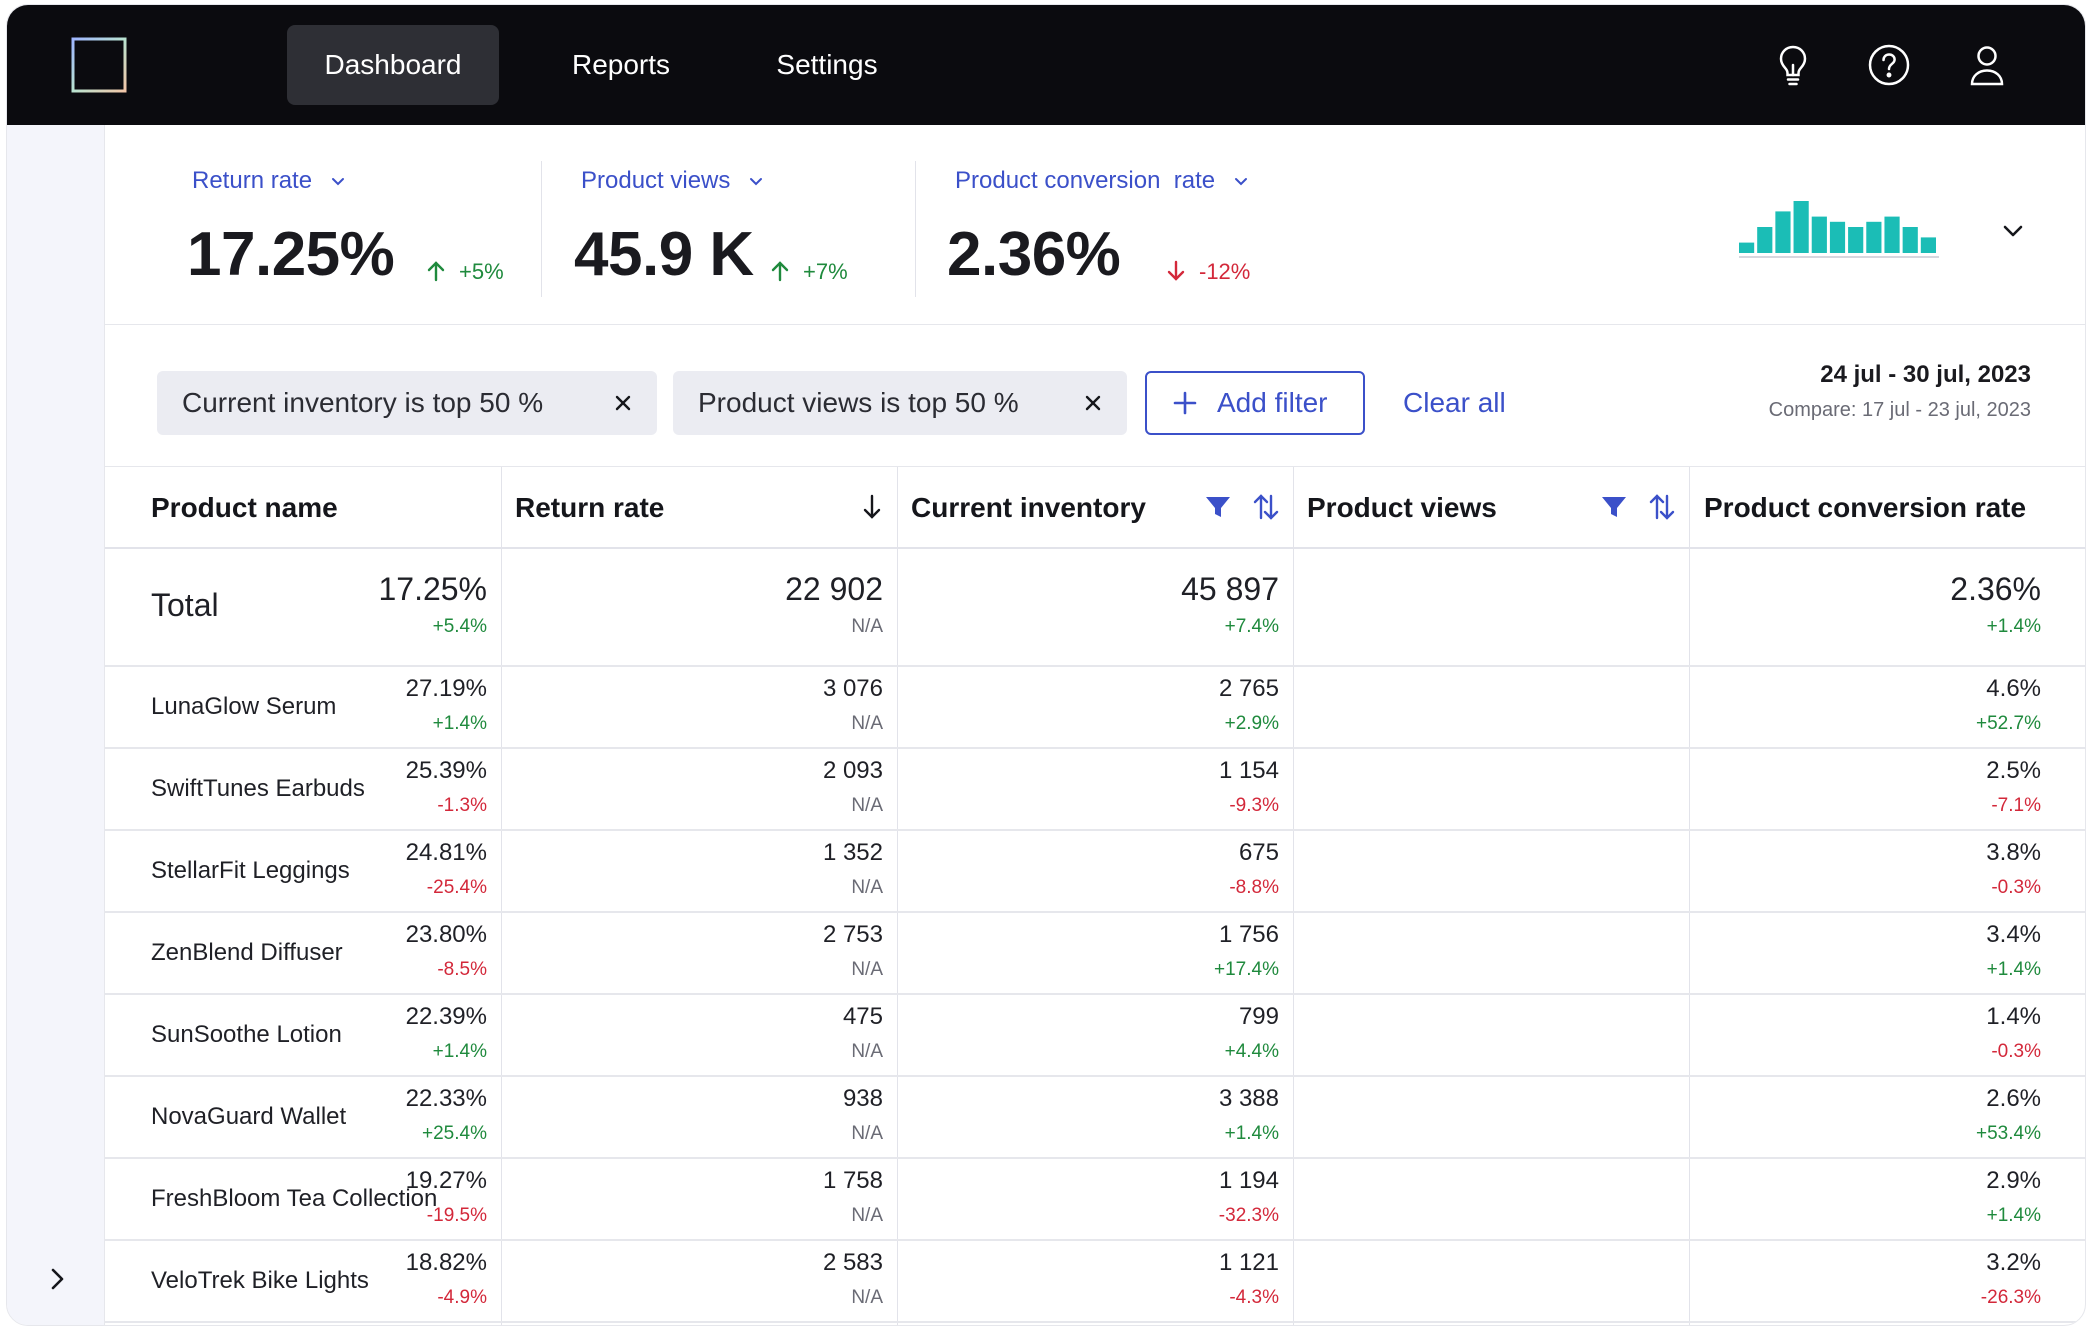  Describe the element at coordinates (852, 688) in the screenshot. I see `cell-value: 3 076` at that location.